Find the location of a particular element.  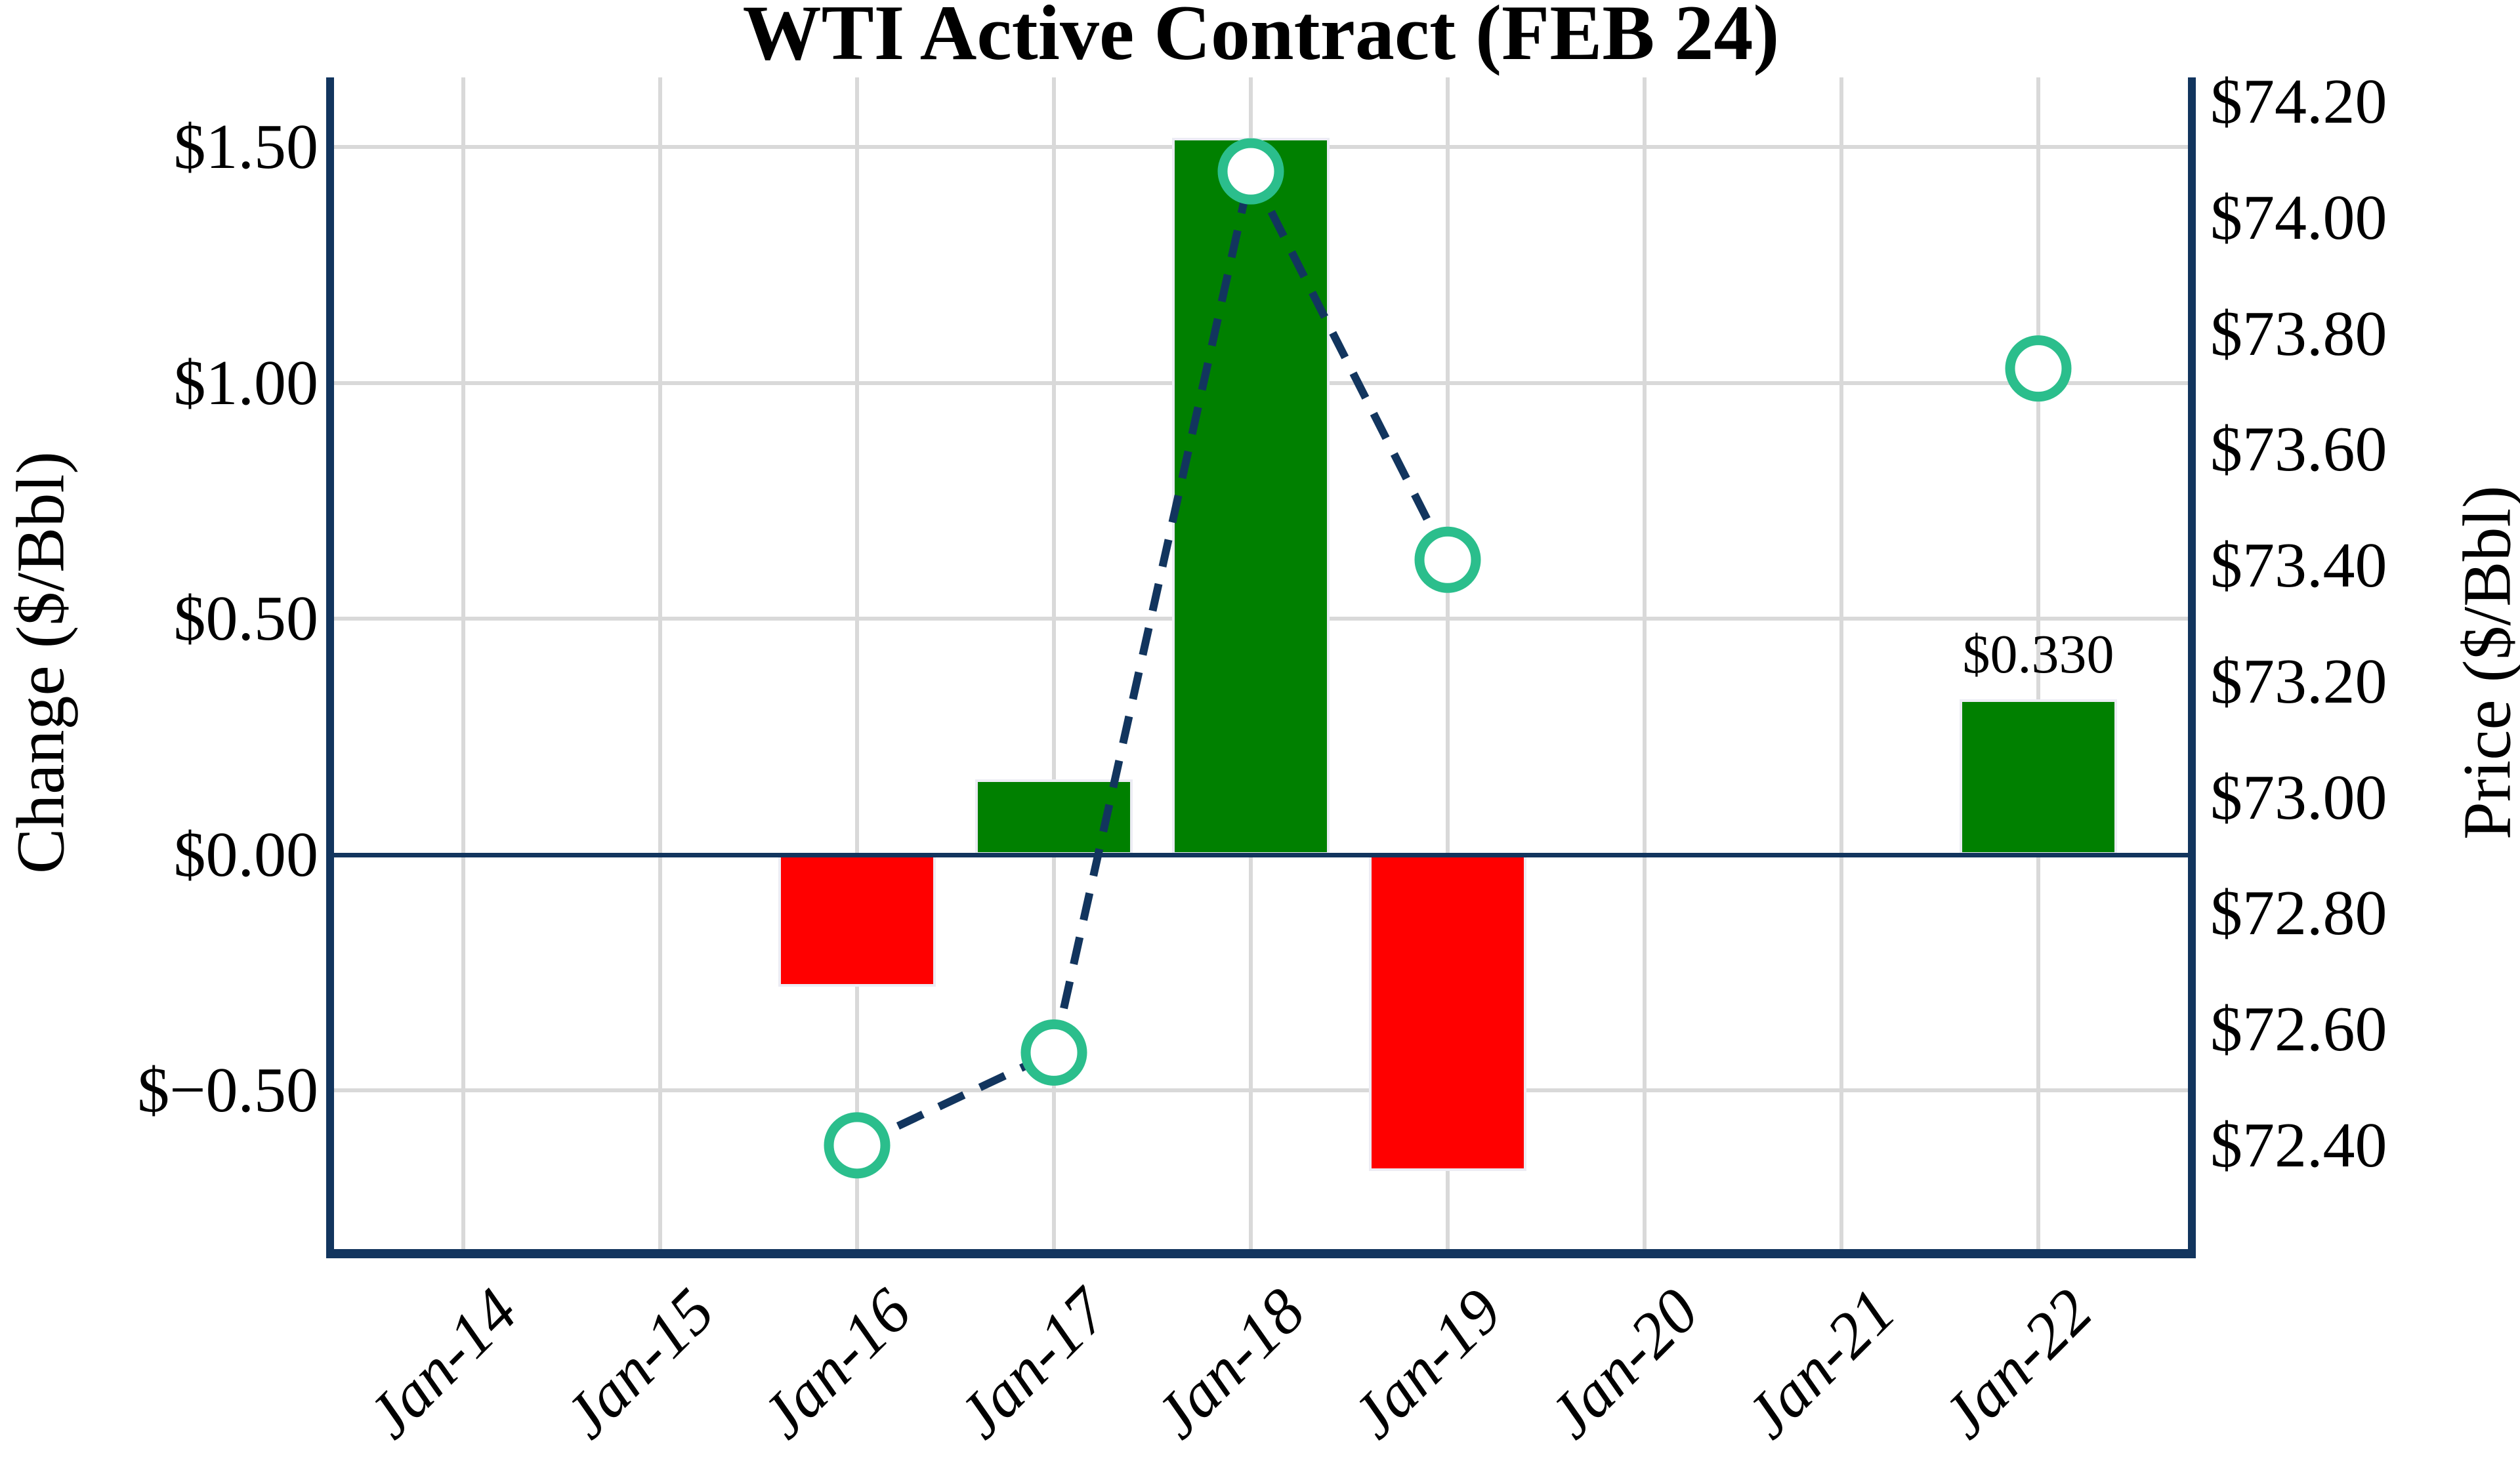

x-tick-label: Jan-15 is located at coordinates (639, 1363).